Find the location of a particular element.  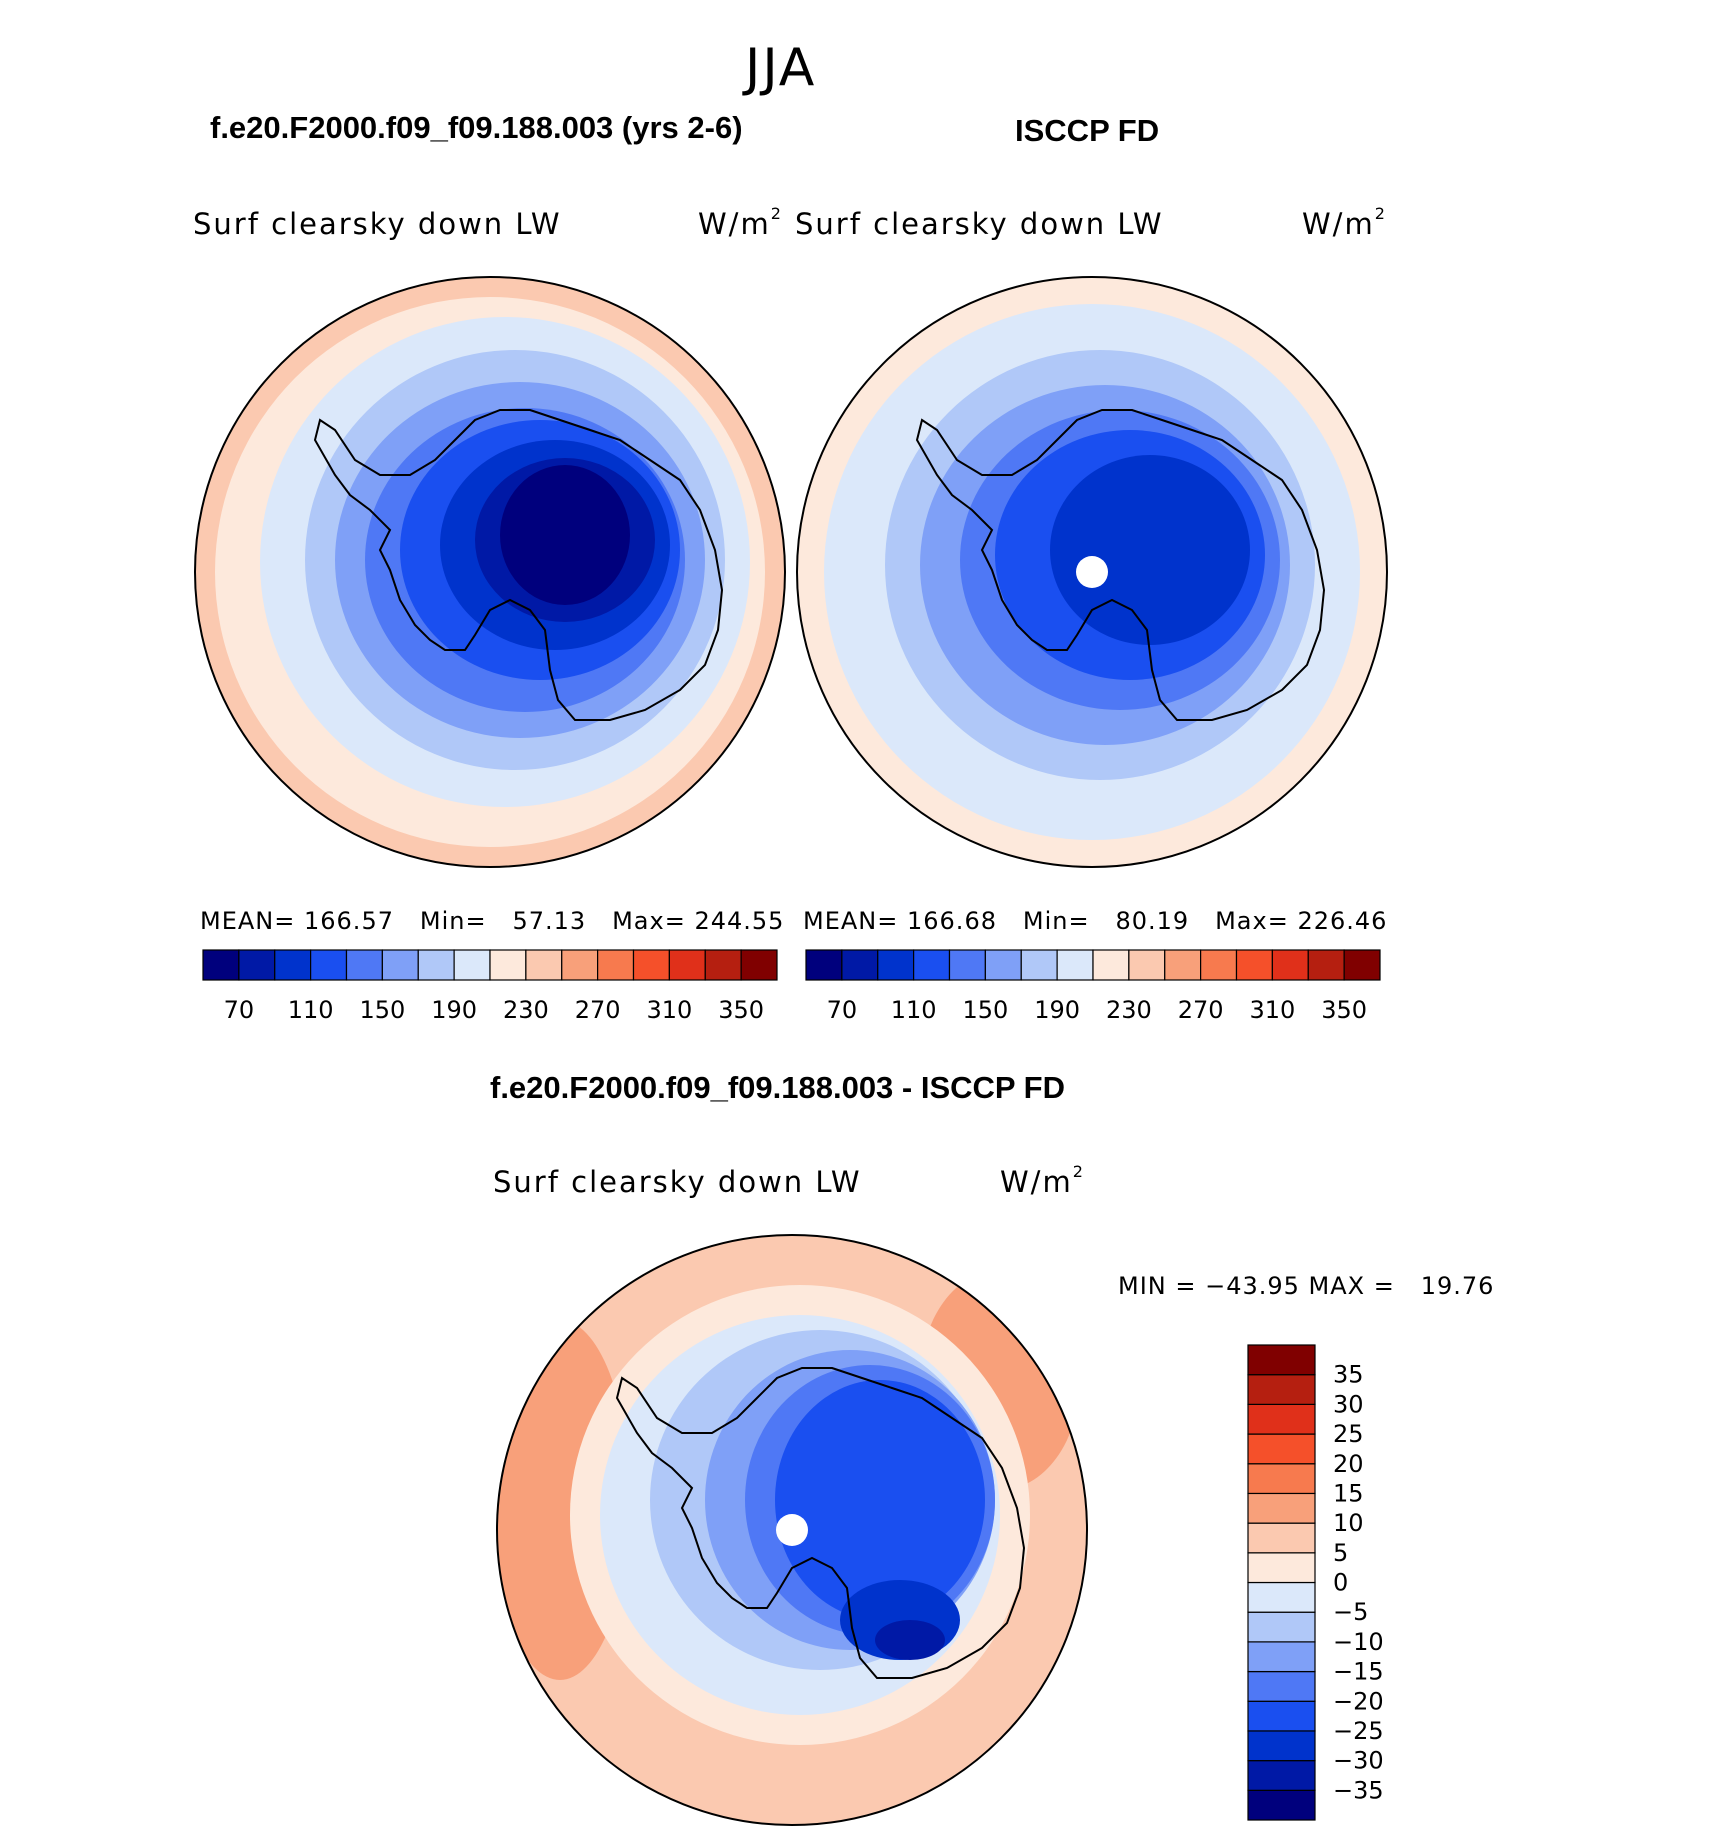

obs-stats: MEAN= 166.68 Min= 80.19 Max= 226.46 is located at coordinates (1095, 921).